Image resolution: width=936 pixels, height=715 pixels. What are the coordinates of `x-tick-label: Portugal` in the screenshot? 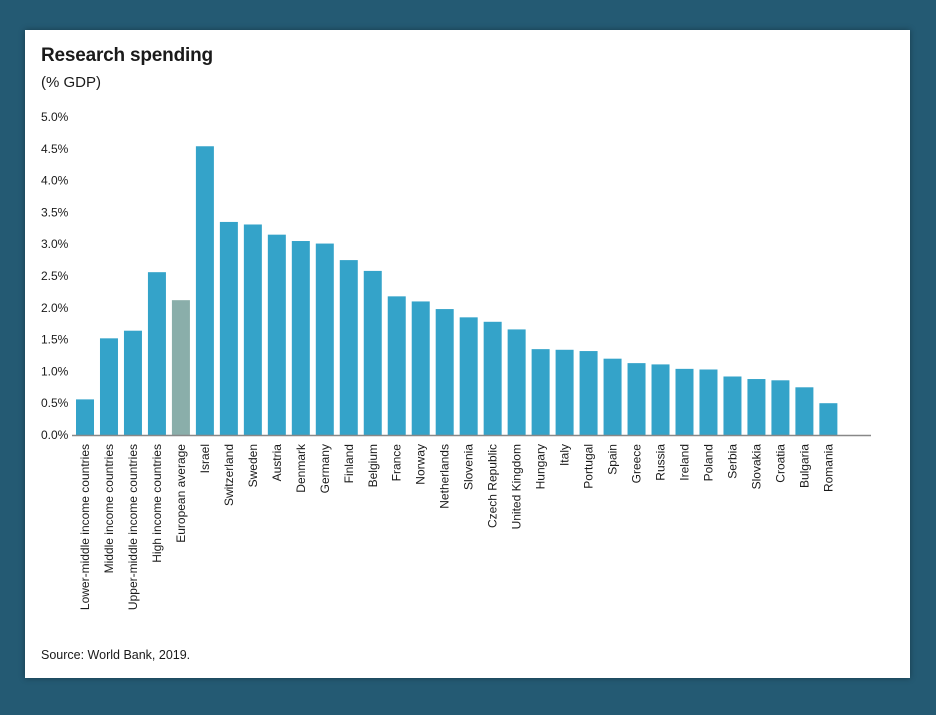 It's located at (589, 466).